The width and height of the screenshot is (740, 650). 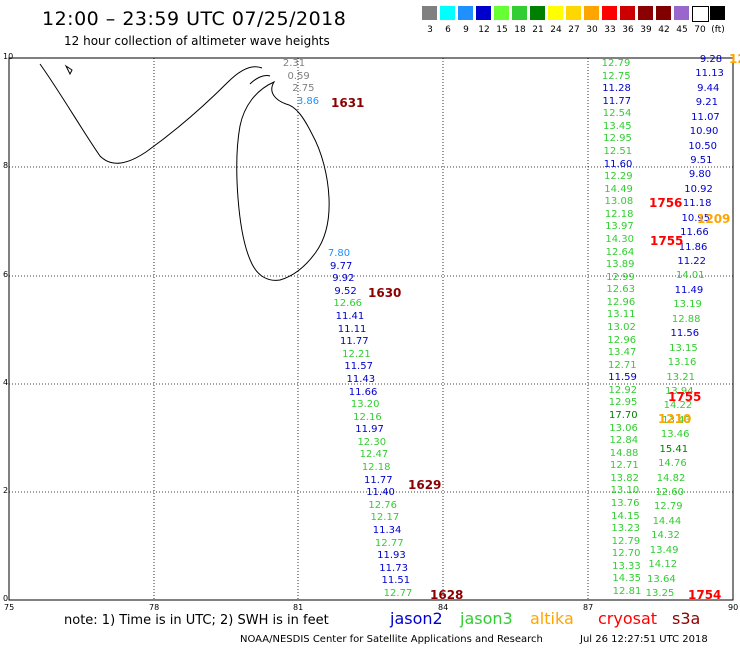 I want to click on wave-height-value: 12.47, so click(x=374, y=455).